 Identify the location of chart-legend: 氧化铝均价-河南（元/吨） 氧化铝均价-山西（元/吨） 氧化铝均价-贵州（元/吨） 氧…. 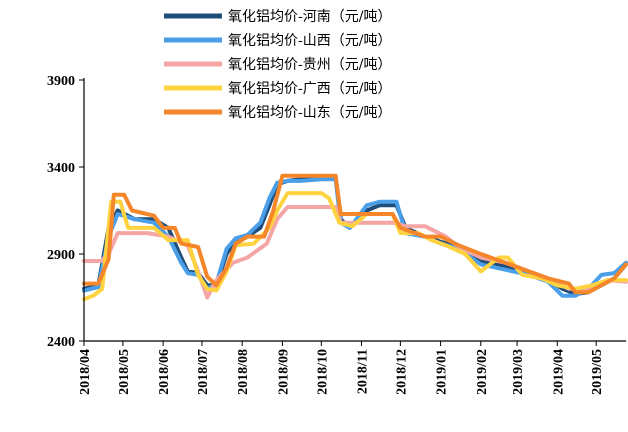
(277, 65).